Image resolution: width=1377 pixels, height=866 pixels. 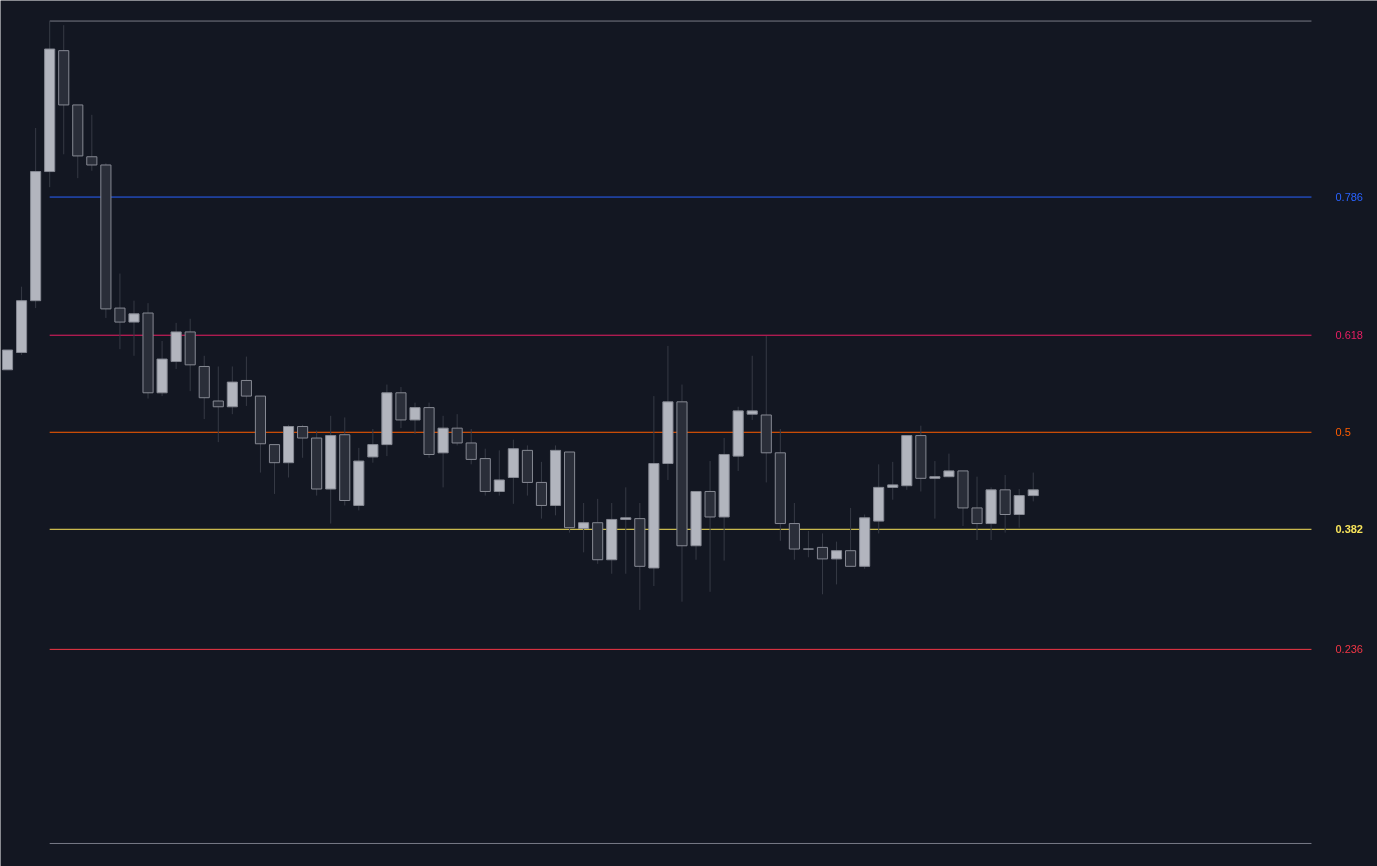 I want to click on y-tick-label: 0.5, so click(x=1343, y=432).